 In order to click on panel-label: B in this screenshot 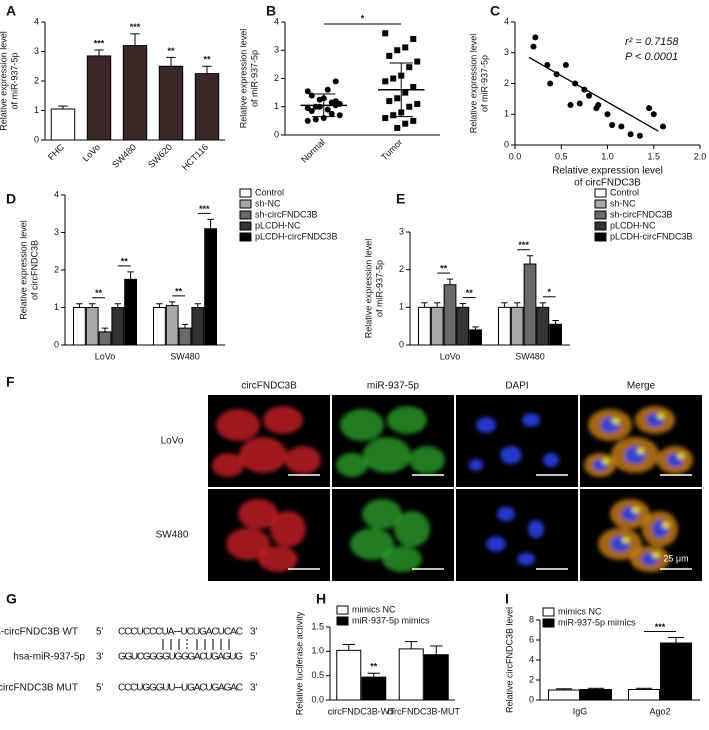, I will do `click(271, 11)`.